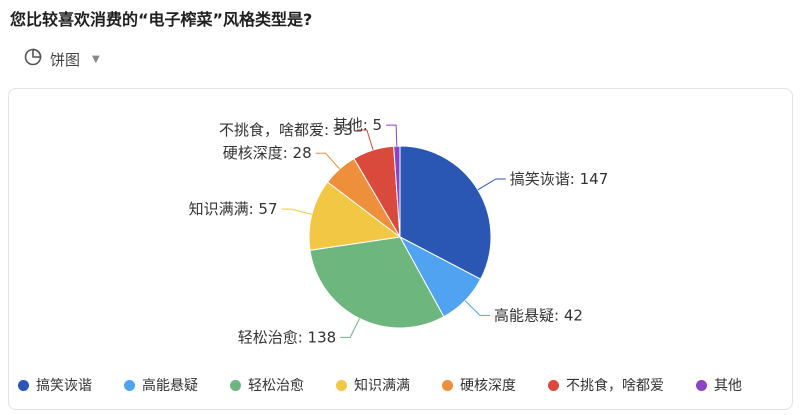  I want to click on legend-item: 硬核深度, so click(479, 385).